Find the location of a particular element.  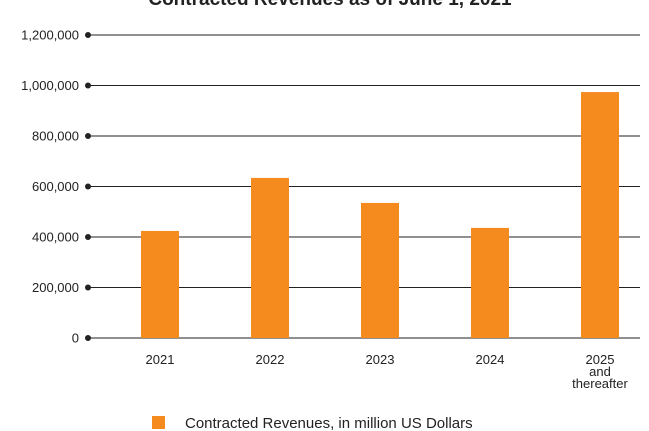

y-tick-label: 1,200,000 is located at coordinates (50, 35).